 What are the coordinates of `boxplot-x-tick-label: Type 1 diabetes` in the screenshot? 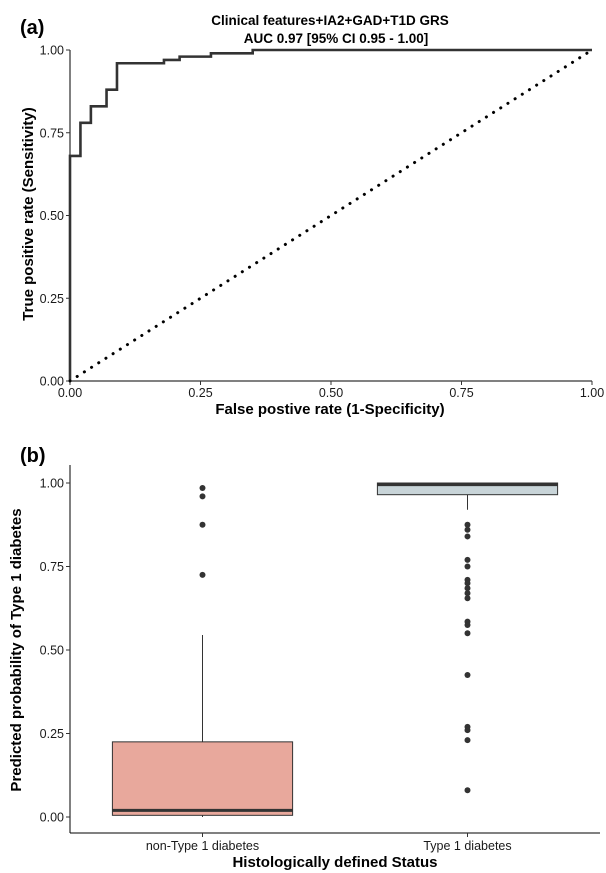 It's located at (467, 846).